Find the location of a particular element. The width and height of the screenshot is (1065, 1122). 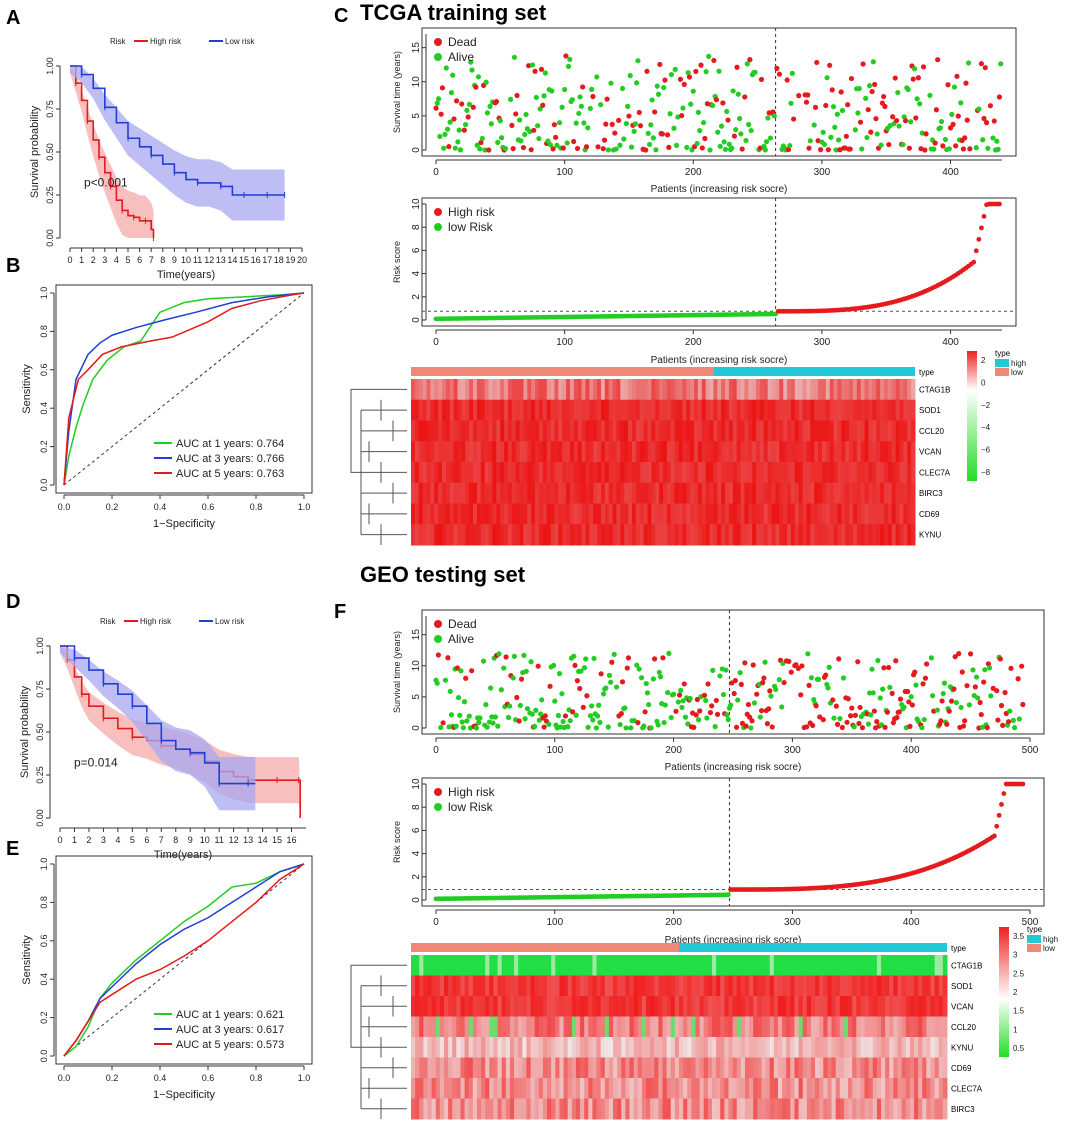

y-tick-label-C2: 4 is located at coordinates (416, 273).